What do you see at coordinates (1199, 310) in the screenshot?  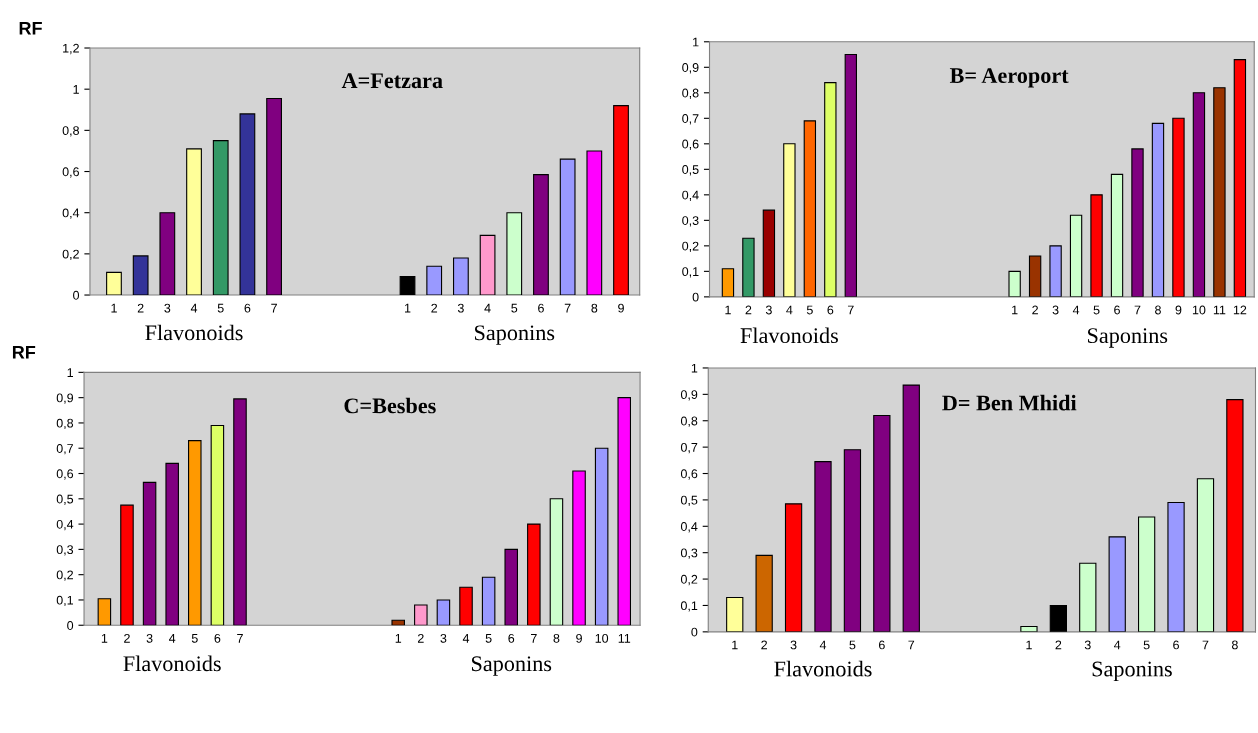 I see `x-tick-label: 10` at bounding box center [1199, 310].